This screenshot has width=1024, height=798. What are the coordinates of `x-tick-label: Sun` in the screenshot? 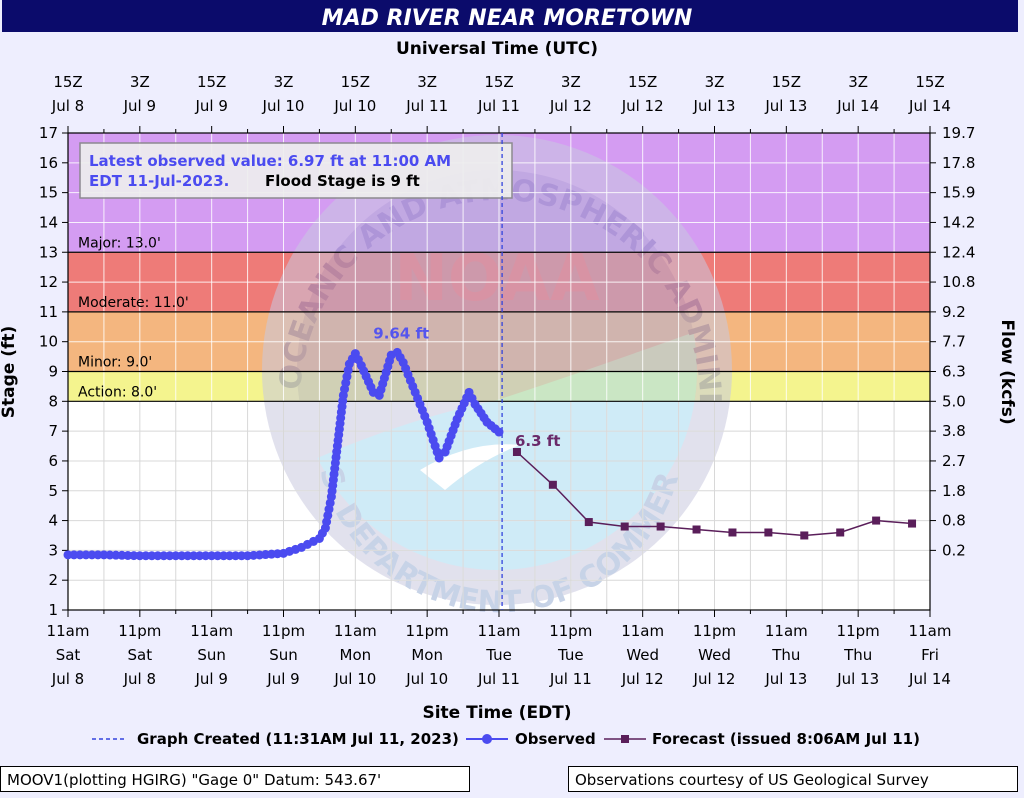 It's located at (211, 655).